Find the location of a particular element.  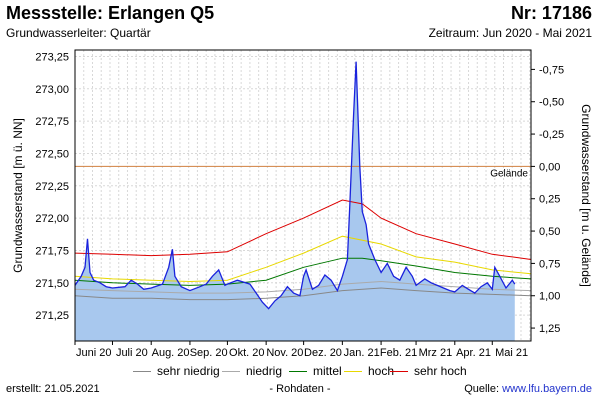

created-date: erstellt: 21.05.2021 is located at coordinates (53, 389).